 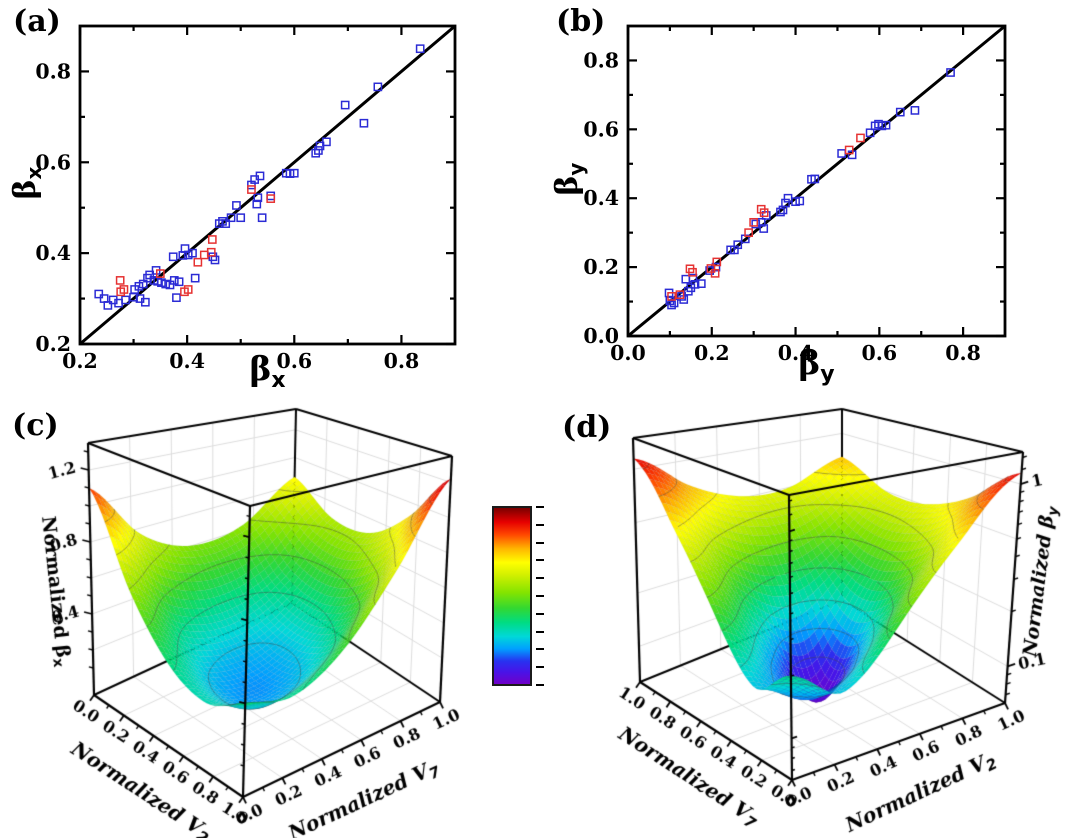 I want to click on identity-line-a, so click(x=267, y=185).